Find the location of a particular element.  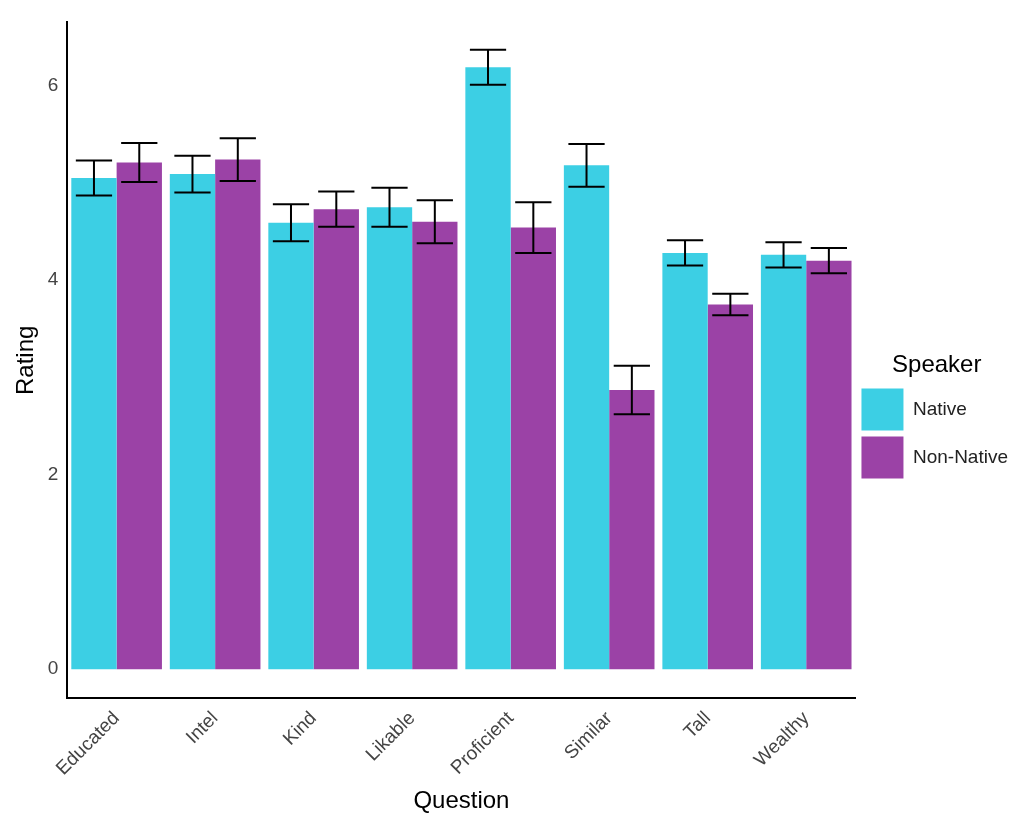

y-tick-label: 6 is located at coordinates (53, 84).